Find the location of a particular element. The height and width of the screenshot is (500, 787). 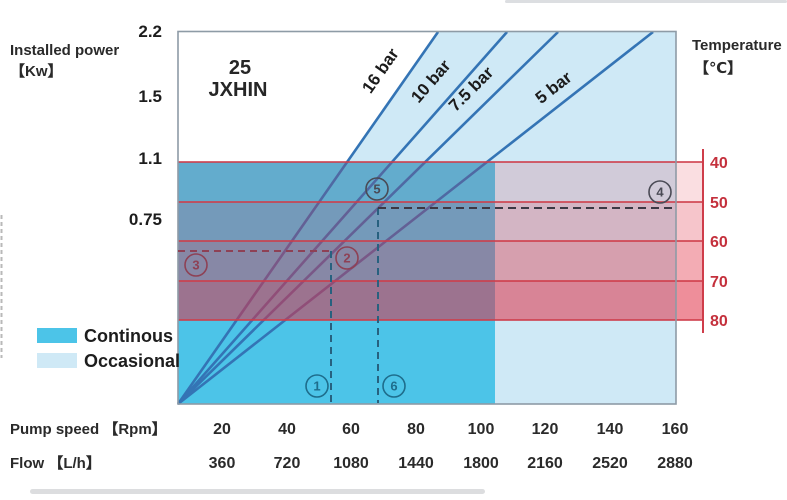

marker-4-number: 4 is located at coordinates (660, 192).